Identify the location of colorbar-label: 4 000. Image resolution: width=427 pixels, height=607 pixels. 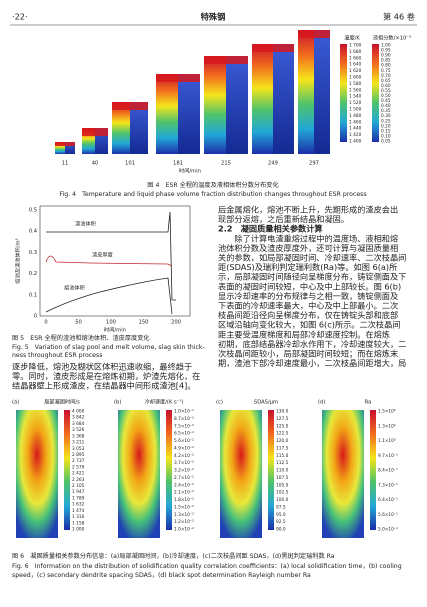
(78, 412).